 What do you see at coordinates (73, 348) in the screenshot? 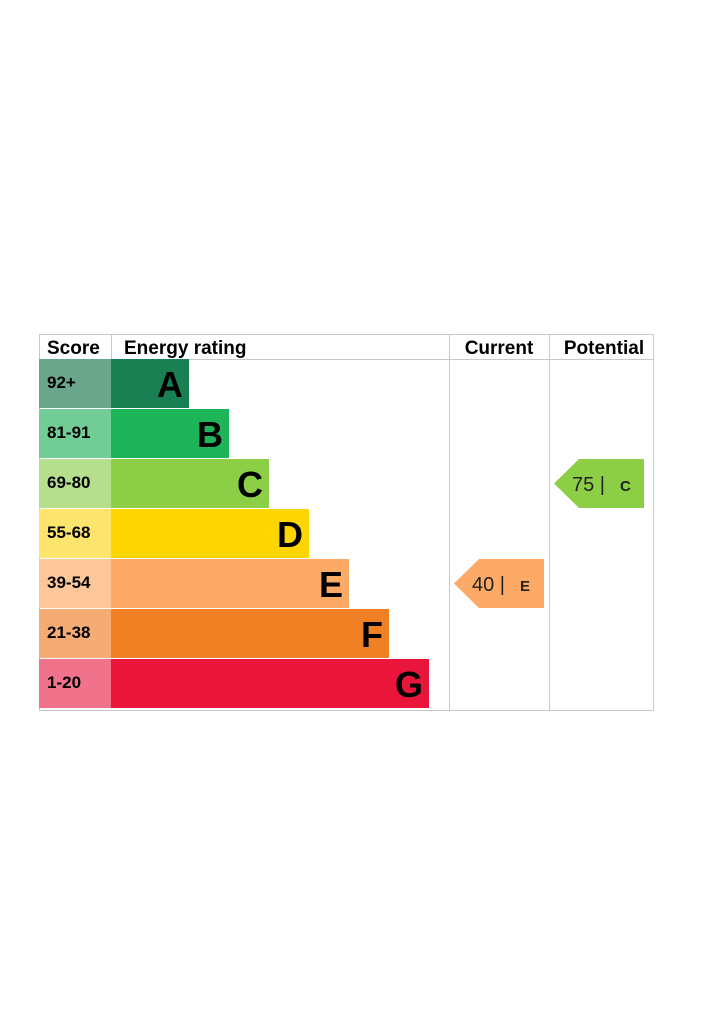
I see `header-score: Score` at bounding box center [73, 348].